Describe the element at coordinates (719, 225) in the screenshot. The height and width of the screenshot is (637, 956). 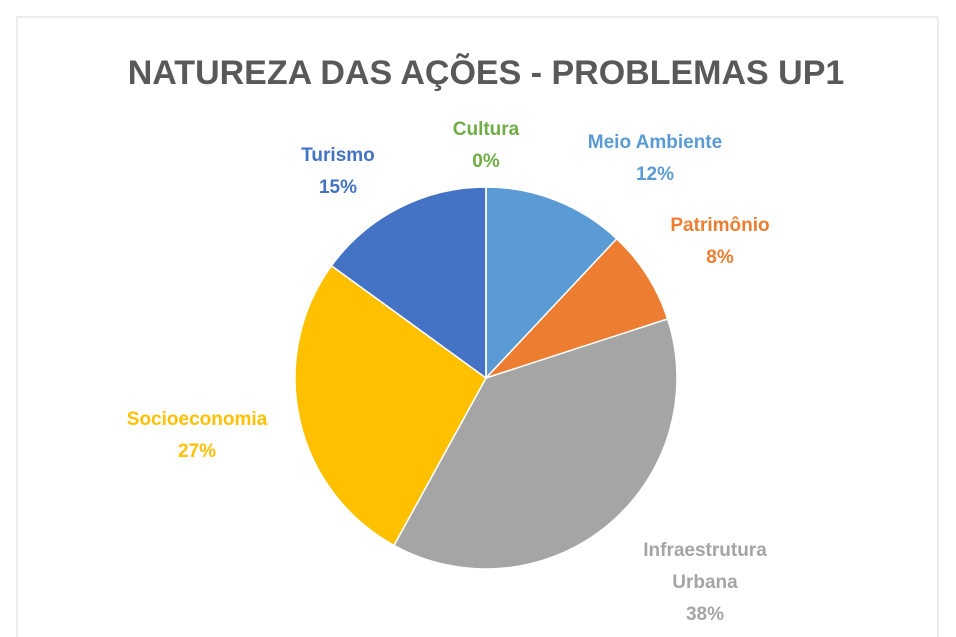
I see `slice-label: Patrimônio` at that location.